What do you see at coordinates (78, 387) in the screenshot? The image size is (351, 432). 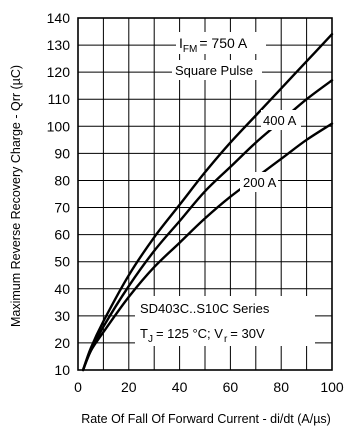 I see `x-tick-label: 0` at bounding box center [78, 387].